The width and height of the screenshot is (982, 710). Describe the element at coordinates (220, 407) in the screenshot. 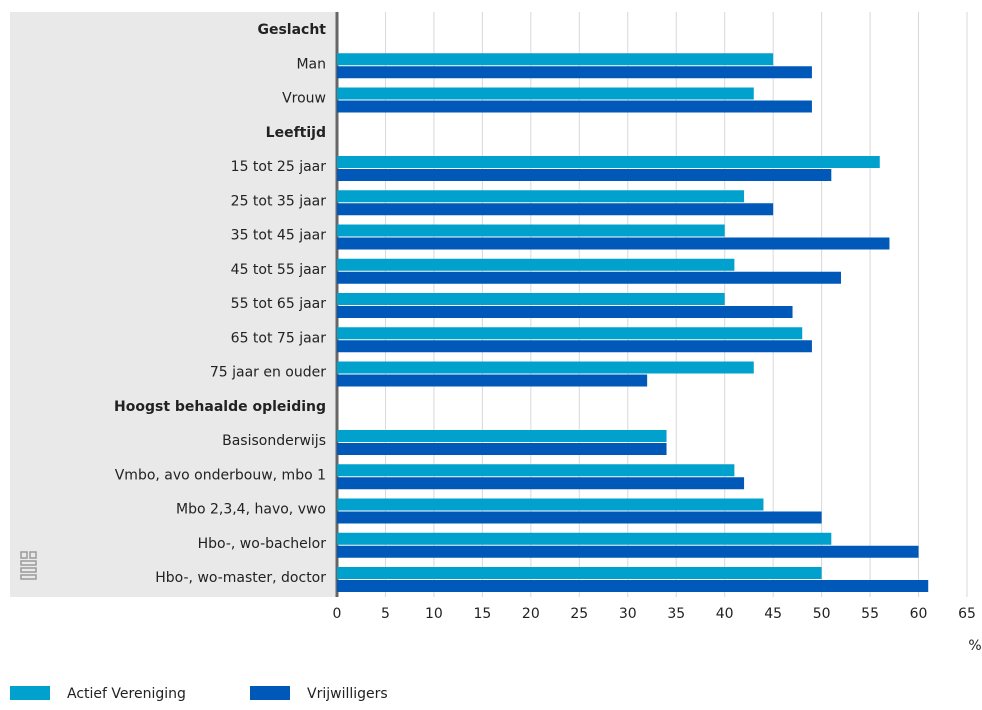

I see `group-header: Hoogst behaalde opleiding` at that location.